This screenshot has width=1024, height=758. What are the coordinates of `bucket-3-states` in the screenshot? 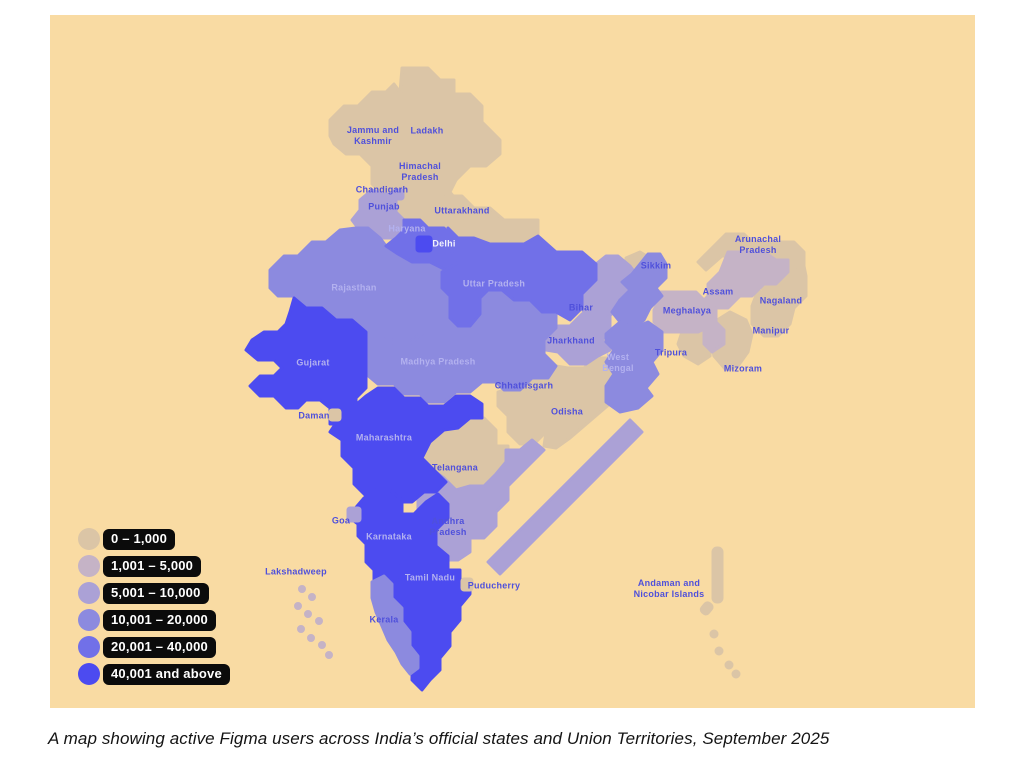 It's located at (497, 382).